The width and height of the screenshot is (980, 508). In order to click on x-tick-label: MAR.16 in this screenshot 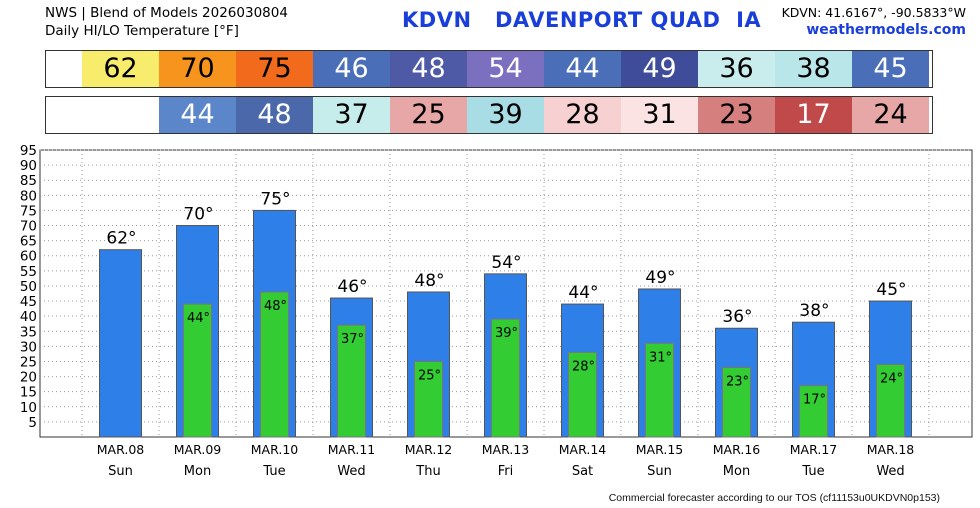, I will do `click(737, 449)`.